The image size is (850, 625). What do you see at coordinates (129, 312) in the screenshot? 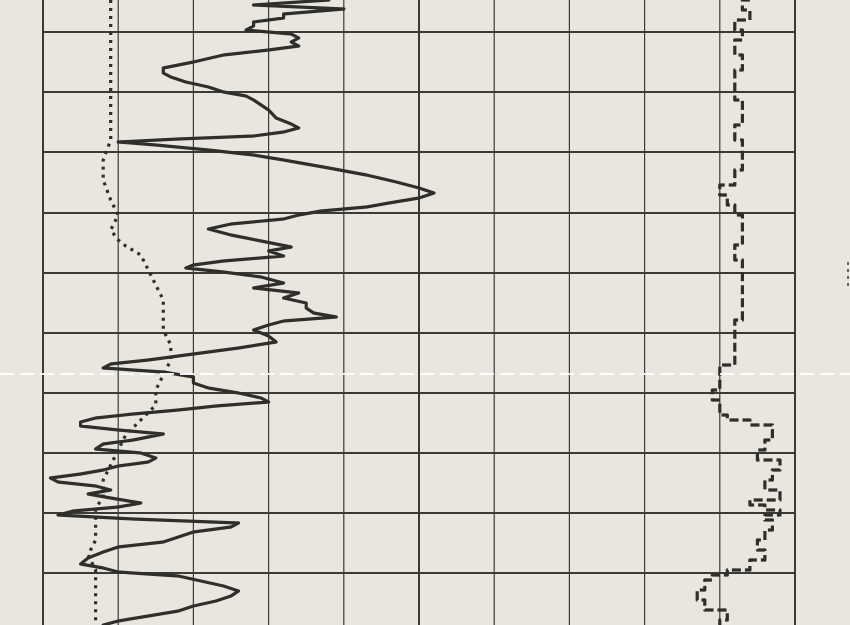
I see `log-trace-dotted` at bounding box center [129, 312].